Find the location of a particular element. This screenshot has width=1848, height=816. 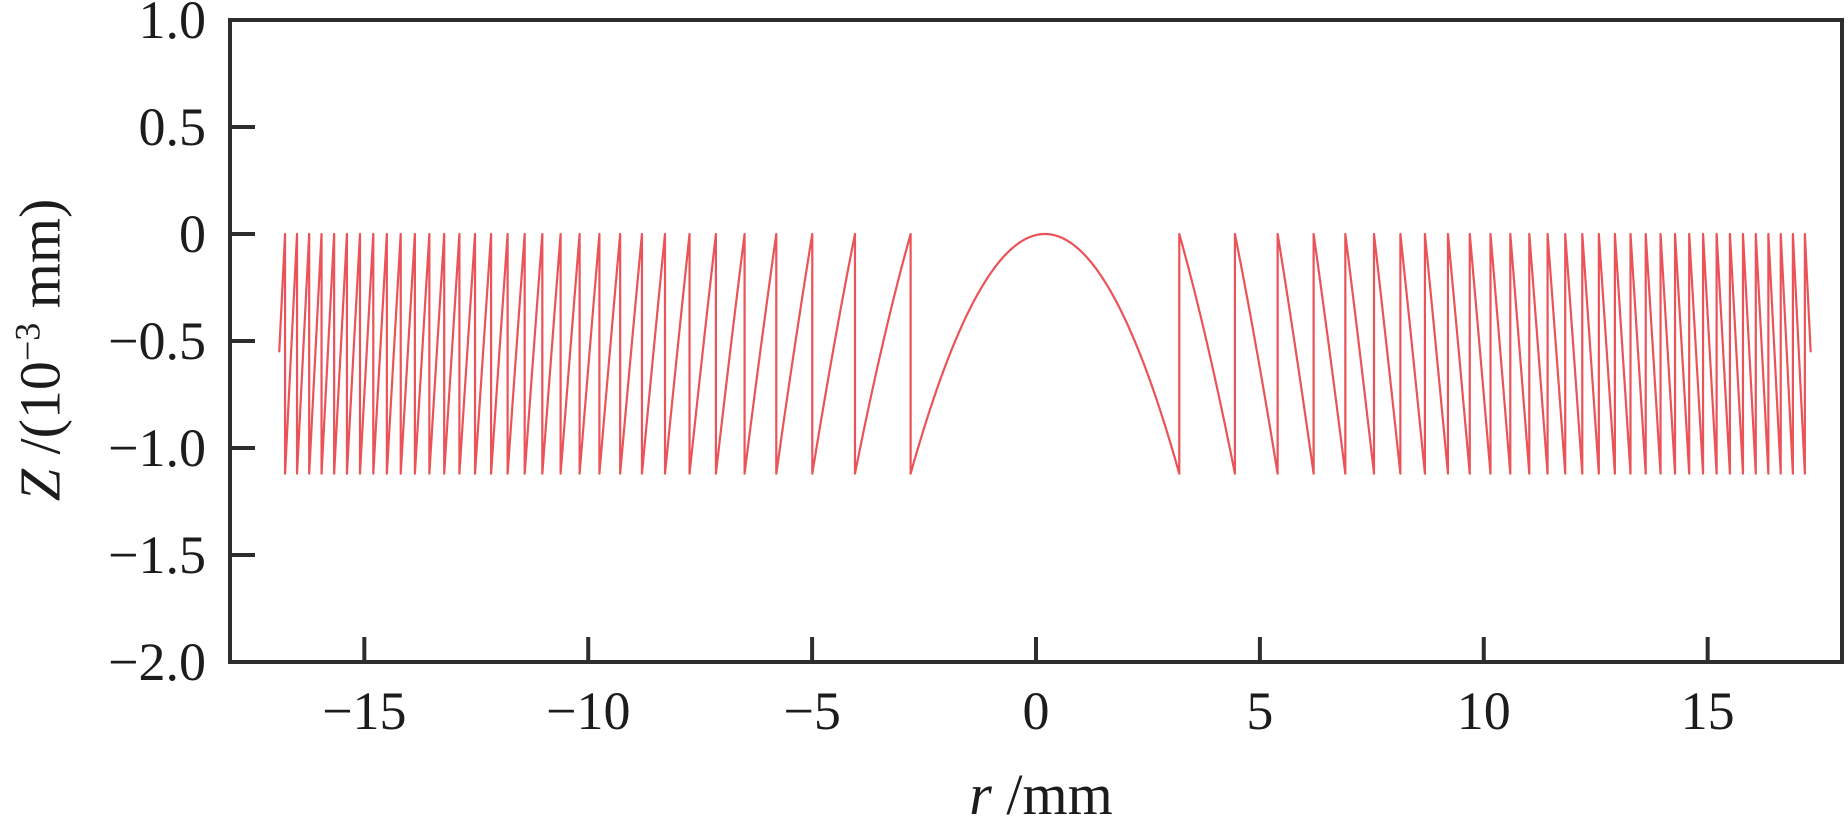

y-axis-label: Z /(10−3 mm) is located at coordinates (39, 350).